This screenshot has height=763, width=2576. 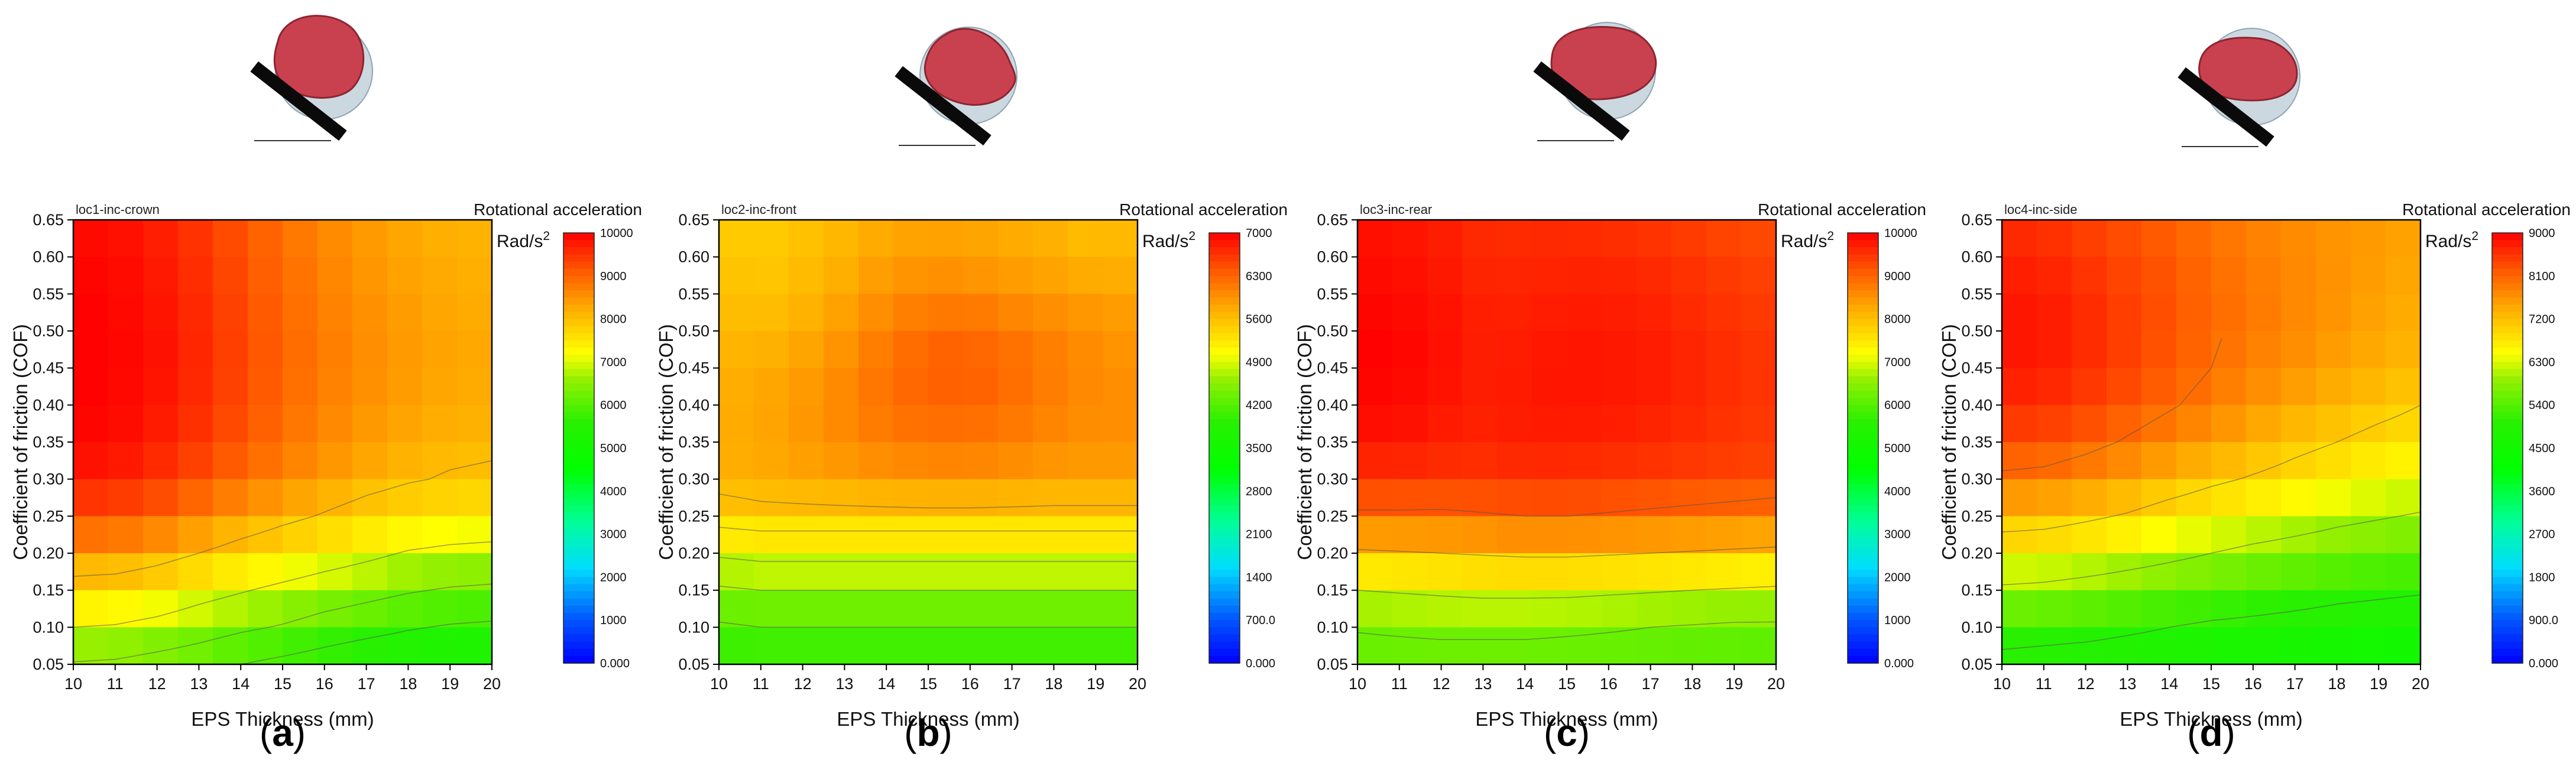 I want to click on y-tick-label: 0.50, so click(x=1976, y=331).